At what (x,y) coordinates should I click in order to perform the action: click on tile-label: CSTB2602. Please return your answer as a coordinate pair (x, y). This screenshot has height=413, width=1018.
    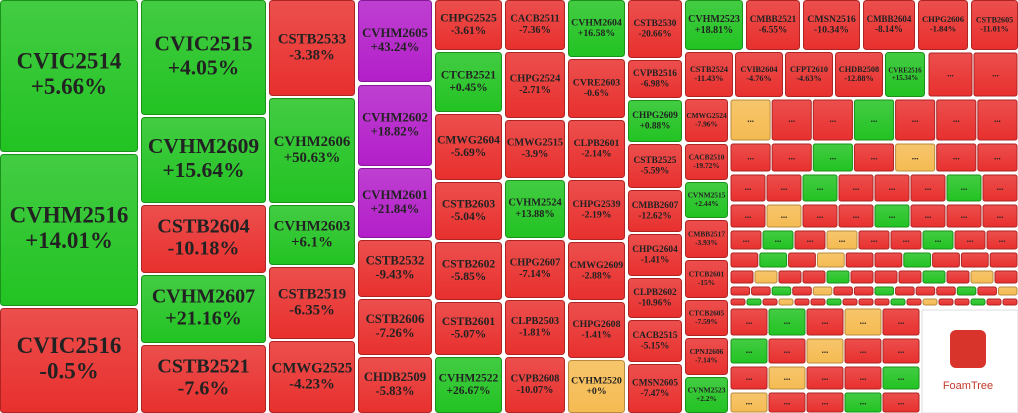
    Looking at the image, I should click on (468, 264).